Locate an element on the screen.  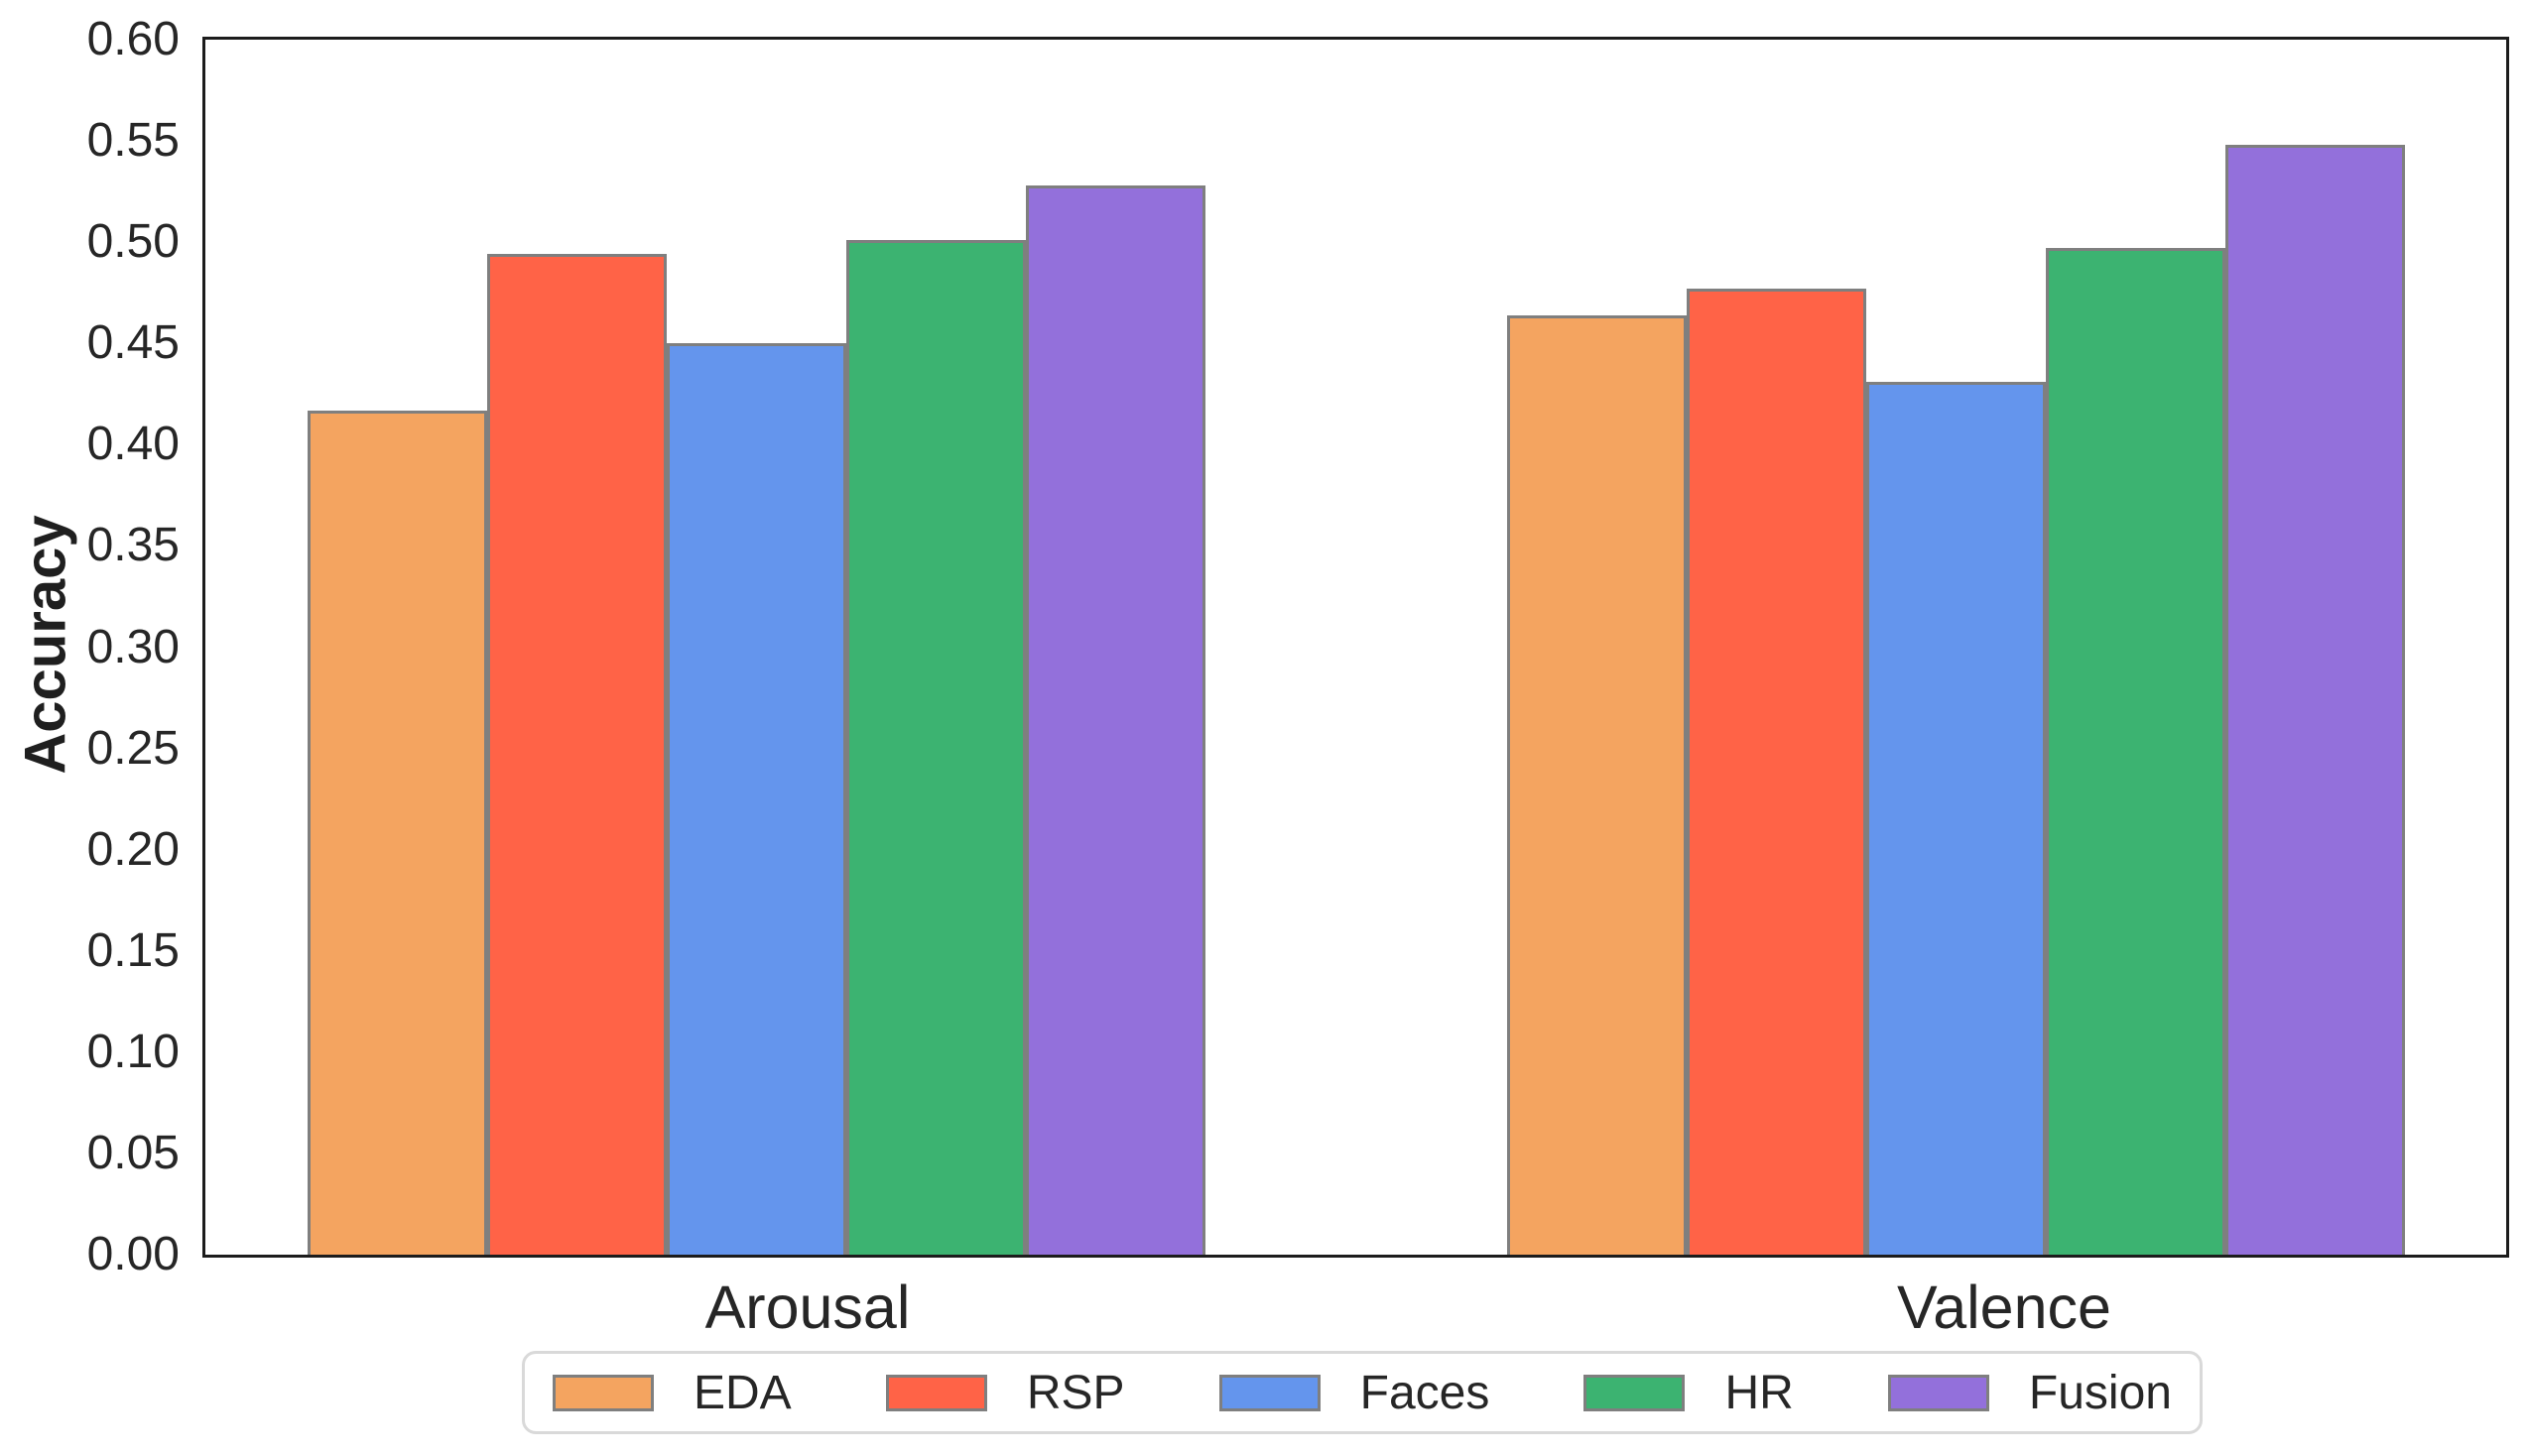
bar-valence-fusion is located at coordinates (2315, 700).